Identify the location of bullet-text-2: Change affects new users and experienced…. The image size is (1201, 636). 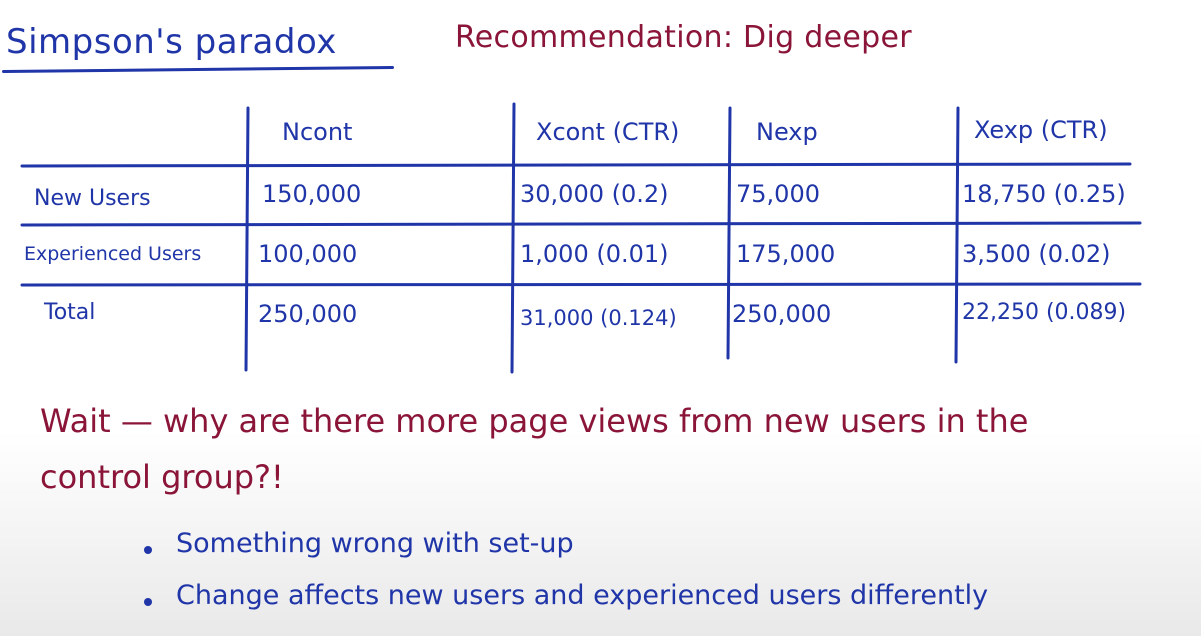
(582, 595).